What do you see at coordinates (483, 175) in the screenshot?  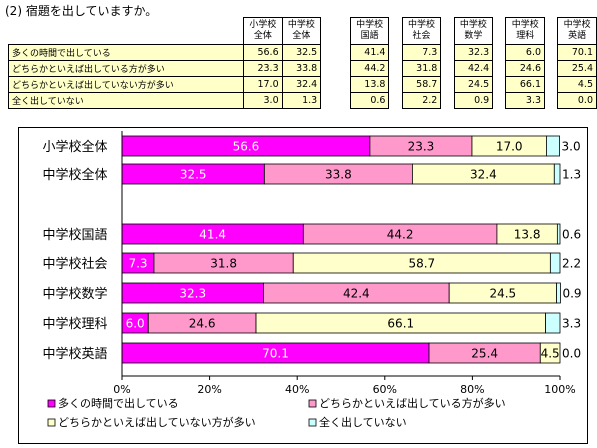 I see `data-label: 32.4` at bounding box center [483, 175].